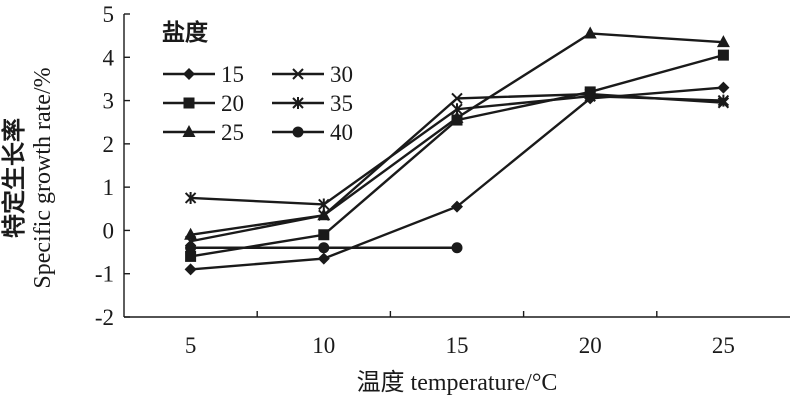 The width and height of the screenshot is (800, 400). What do you see at coordinates (323, 345) in the screenshot?
I see `x-tick-label: 10` at bounding box center [323, 345].